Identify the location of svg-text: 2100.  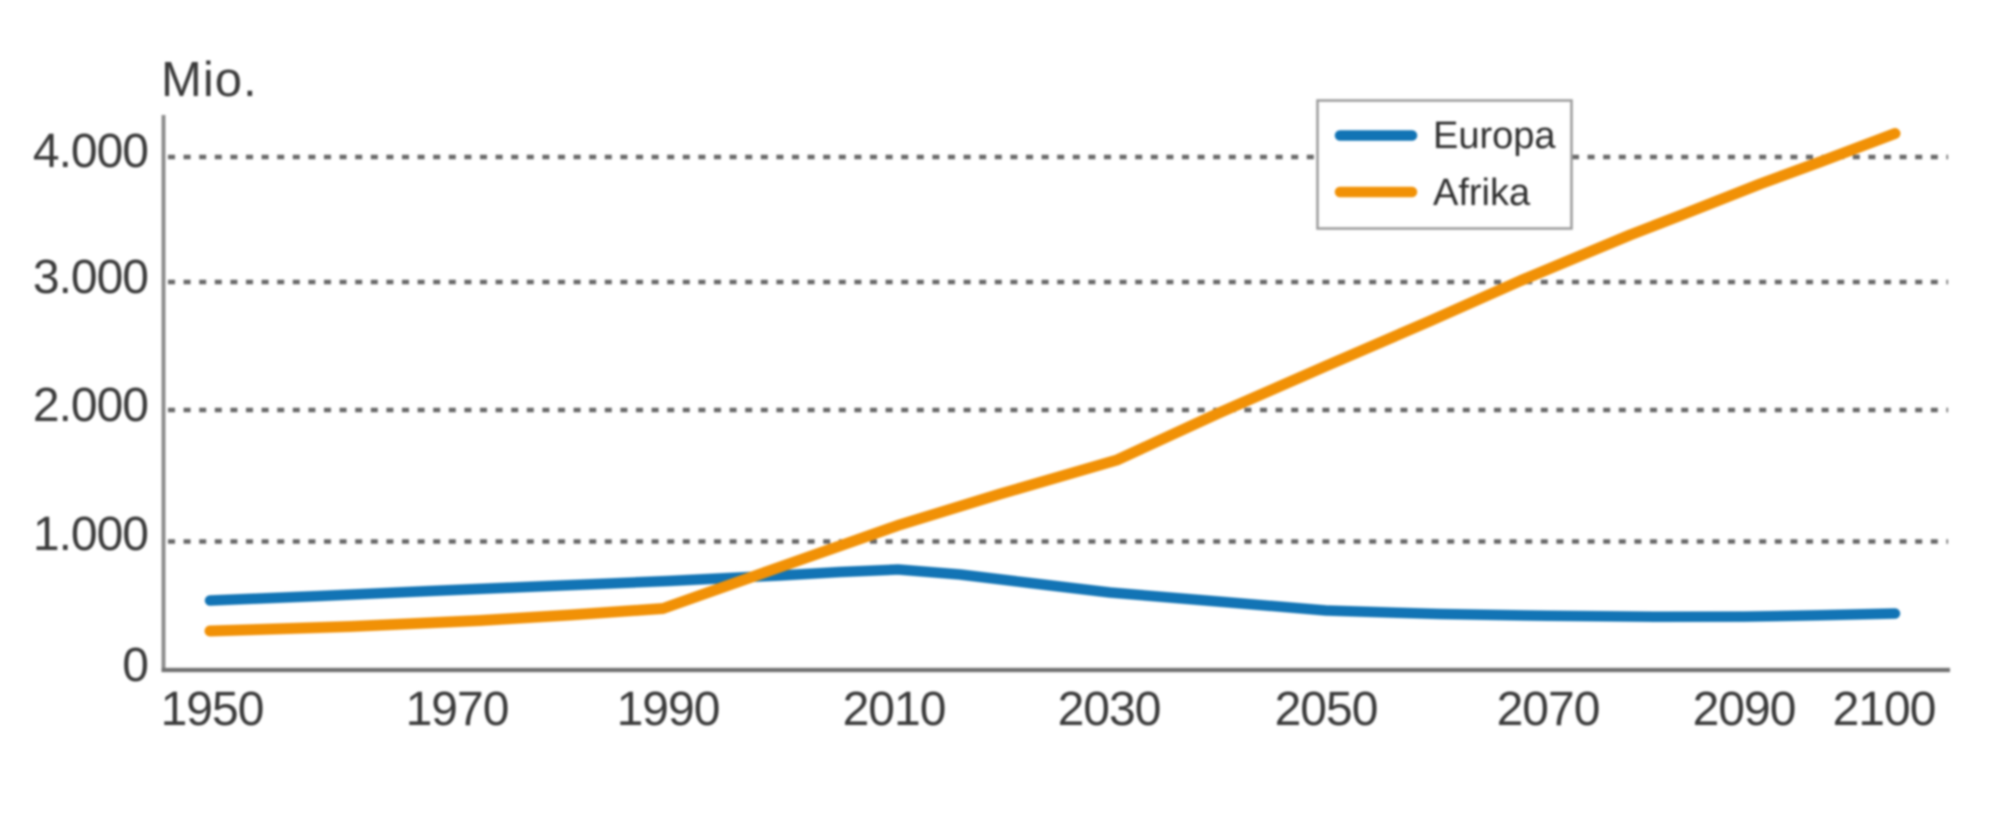
(1884, 709).